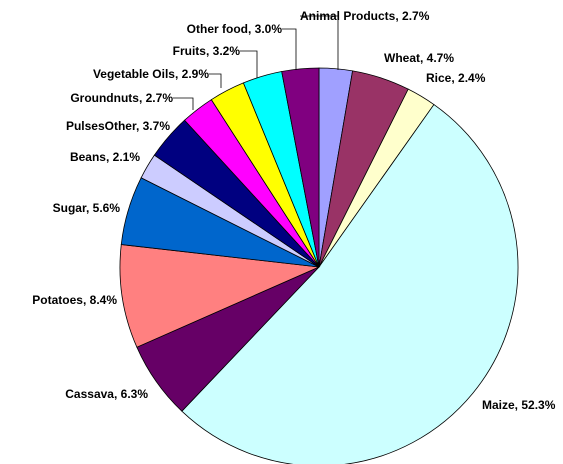 This screenshot has height=464, width=563. I want to click on slice-label-maize: Maize, 52.3%, so click(519, 405).